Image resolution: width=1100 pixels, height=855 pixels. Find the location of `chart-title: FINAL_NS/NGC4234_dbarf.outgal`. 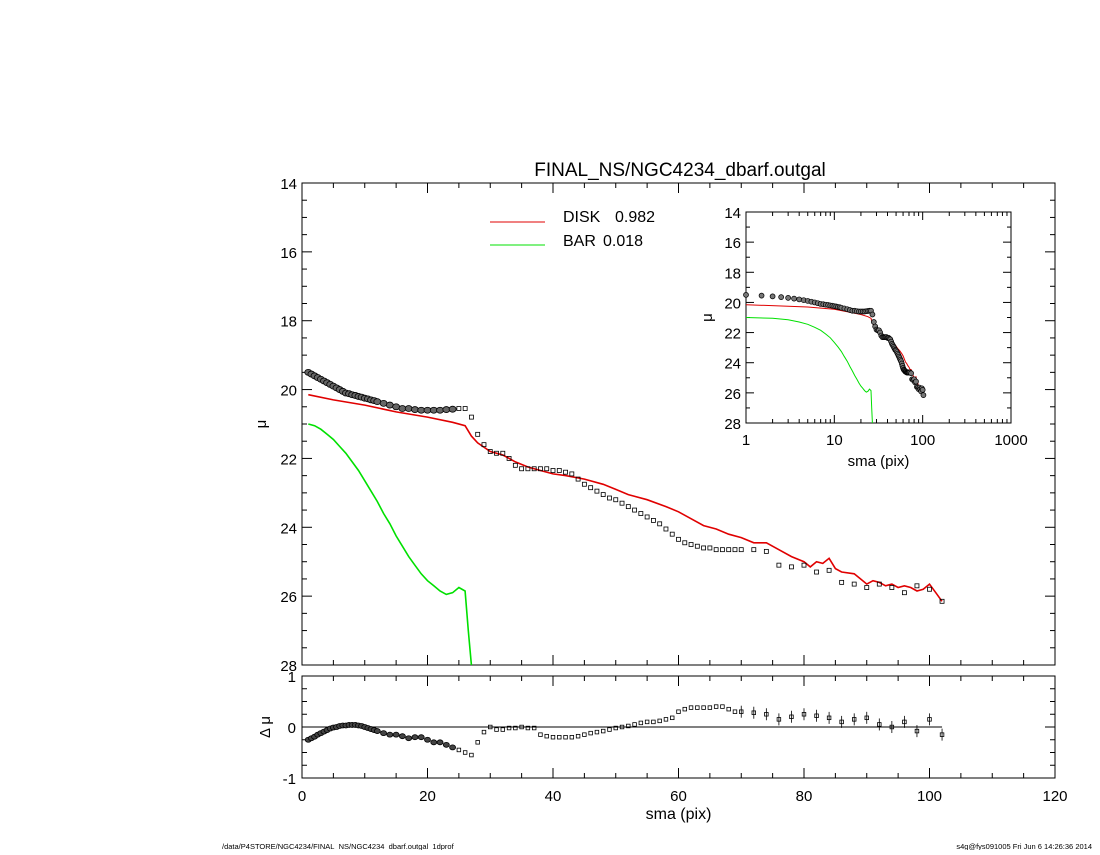

chart-title: FINAL_NS/NGC4234_dbarf.outgal is located at coordinates (680, 170).